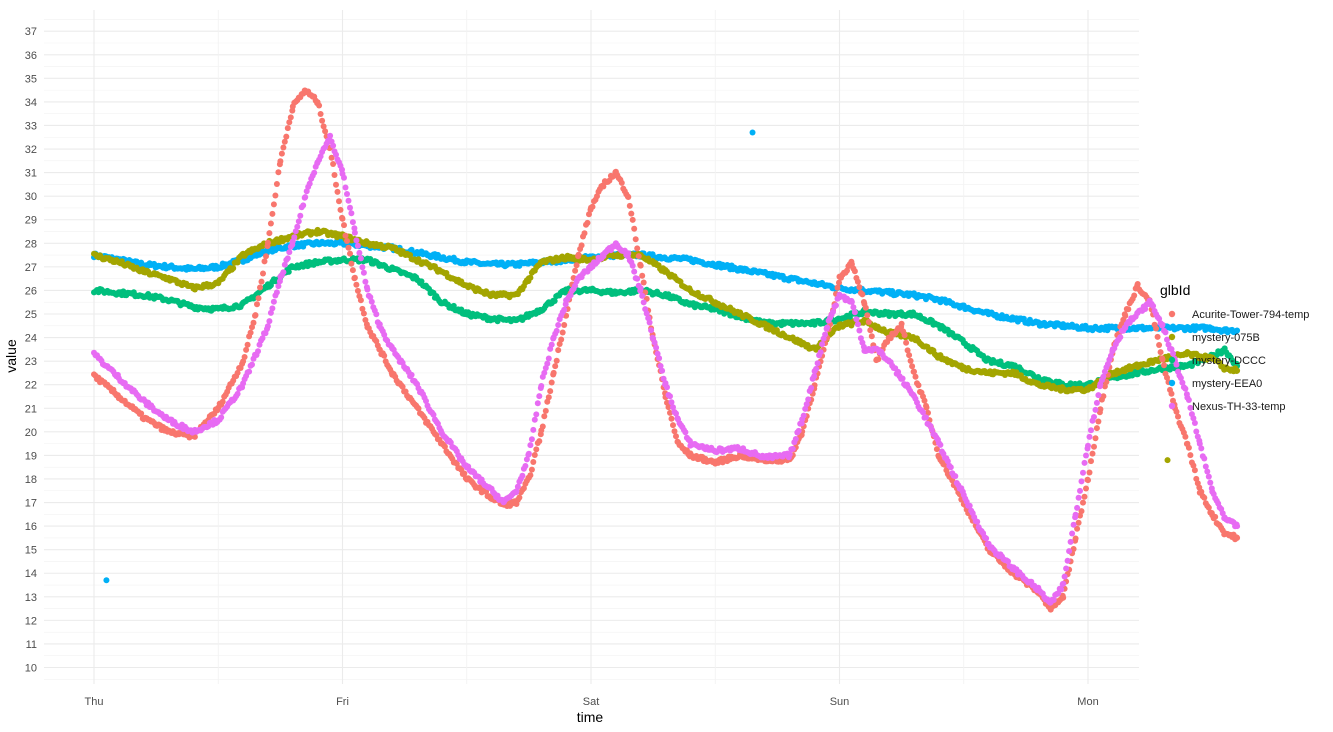  I want to click on x-axis-title: time, so click(590, 717).